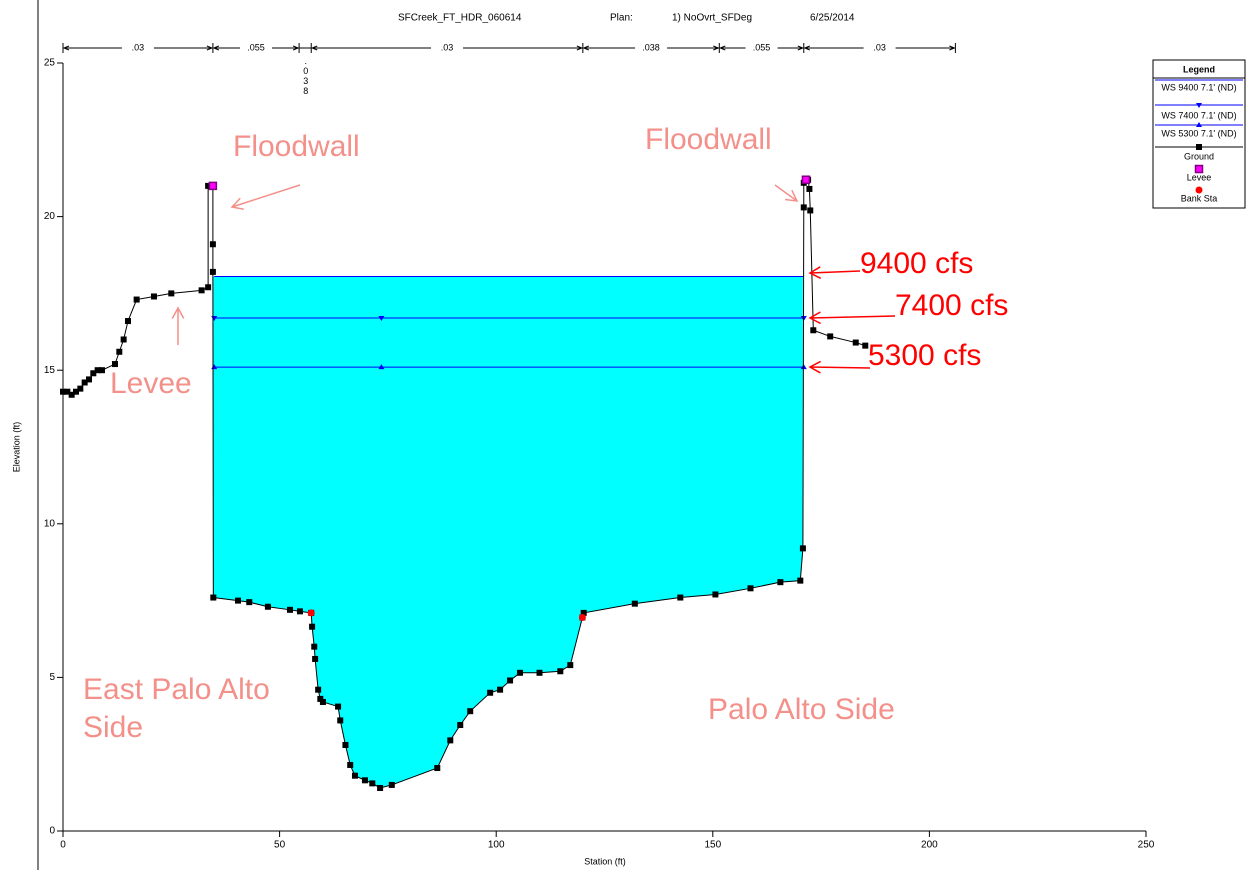 This screenshot has width=1251, height=870. I want to click on annotation: 5300 cfs, so click(925, 355).